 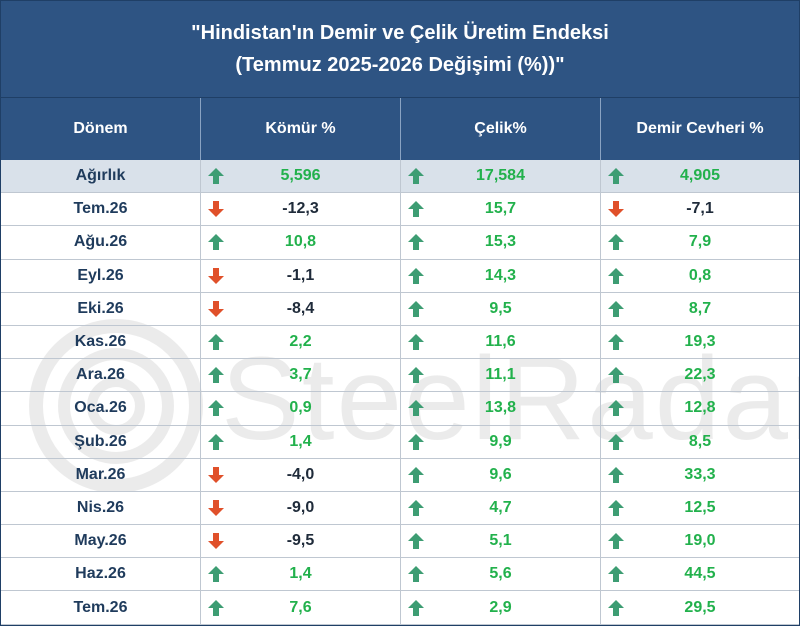 I want to click on title-line-2: (Temmuz 2025-2026 Değişimi (%))", so click(x=400, y=65).